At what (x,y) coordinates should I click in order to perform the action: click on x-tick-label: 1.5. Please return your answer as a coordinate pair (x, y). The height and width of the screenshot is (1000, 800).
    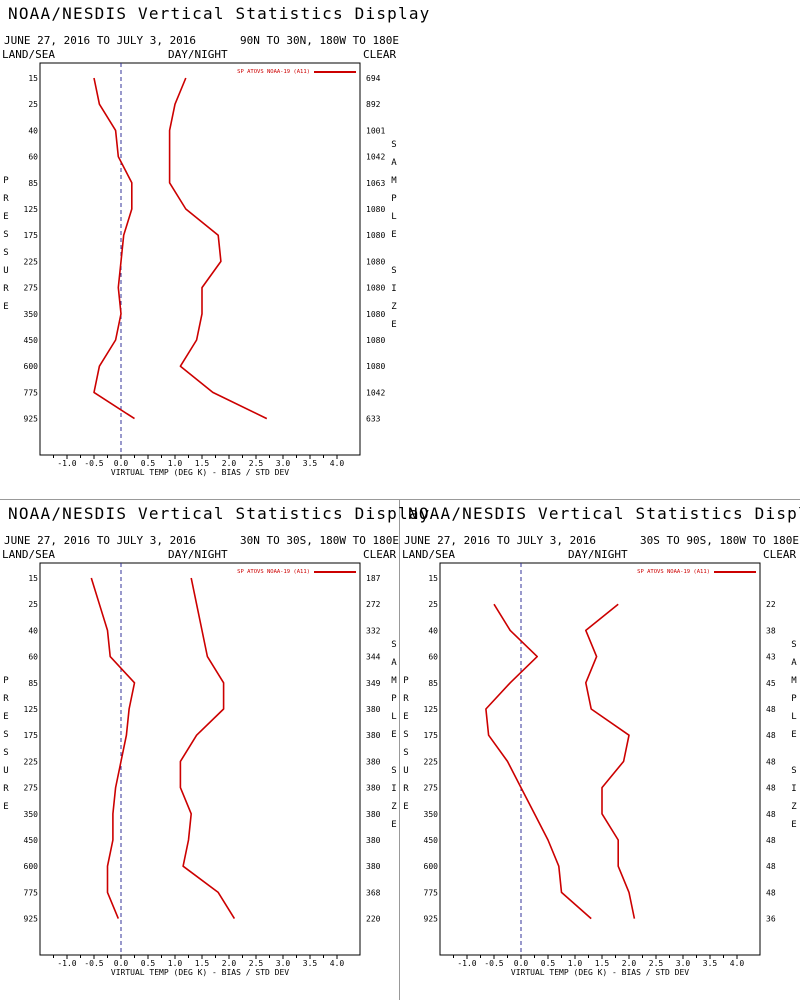
    Looking at the image, I should click on (602, 963).